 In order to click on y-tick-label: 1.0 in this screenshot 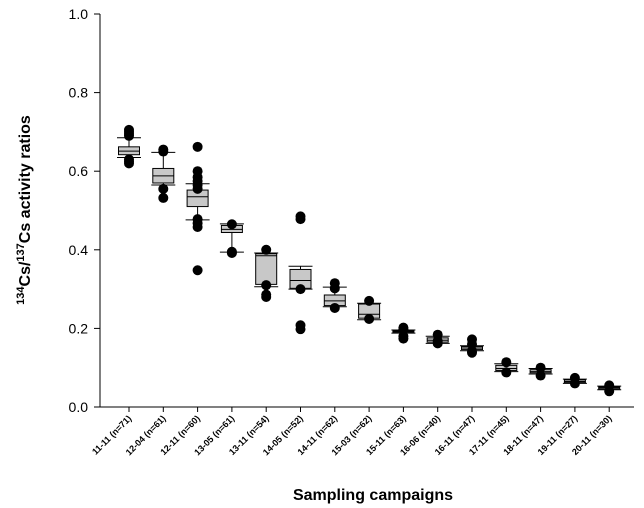, I will do `click(79, 14)`.